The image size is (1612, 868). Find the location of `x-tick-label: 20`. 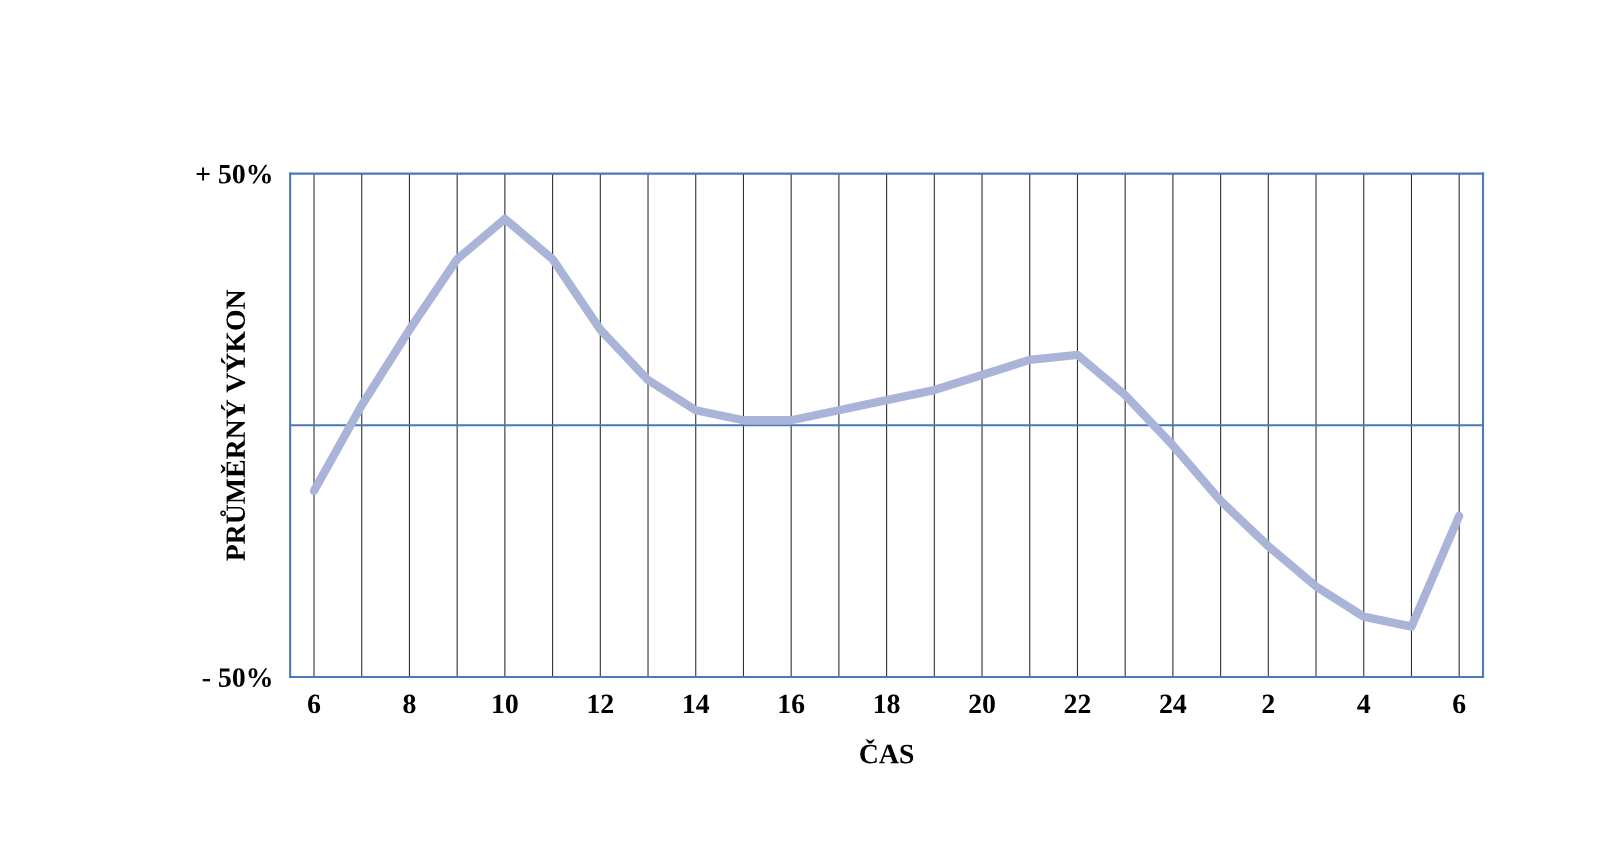

x-tick-label: 20 is located at coordinates (982, 704).